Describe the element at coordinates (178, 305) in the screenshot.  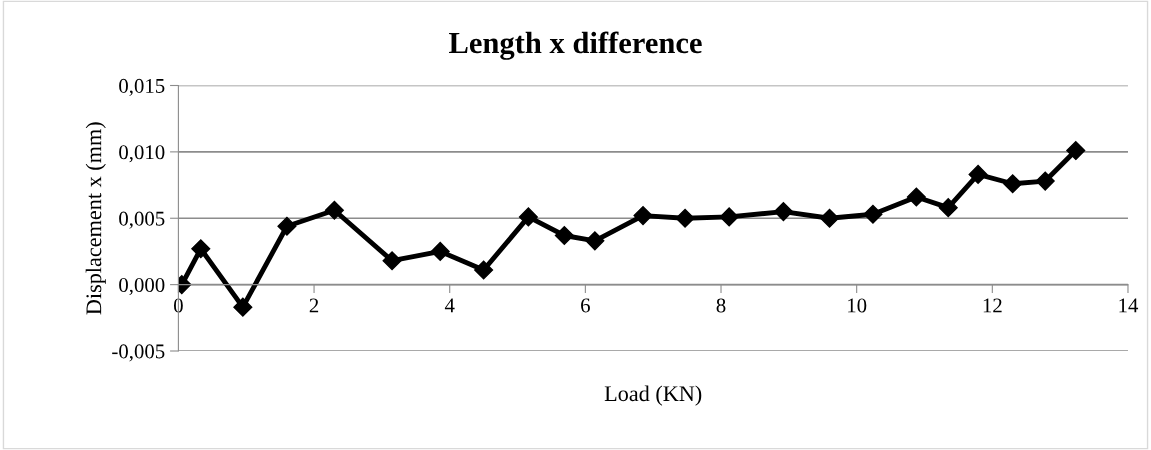
I see `x-tick-label: 0` at that location.